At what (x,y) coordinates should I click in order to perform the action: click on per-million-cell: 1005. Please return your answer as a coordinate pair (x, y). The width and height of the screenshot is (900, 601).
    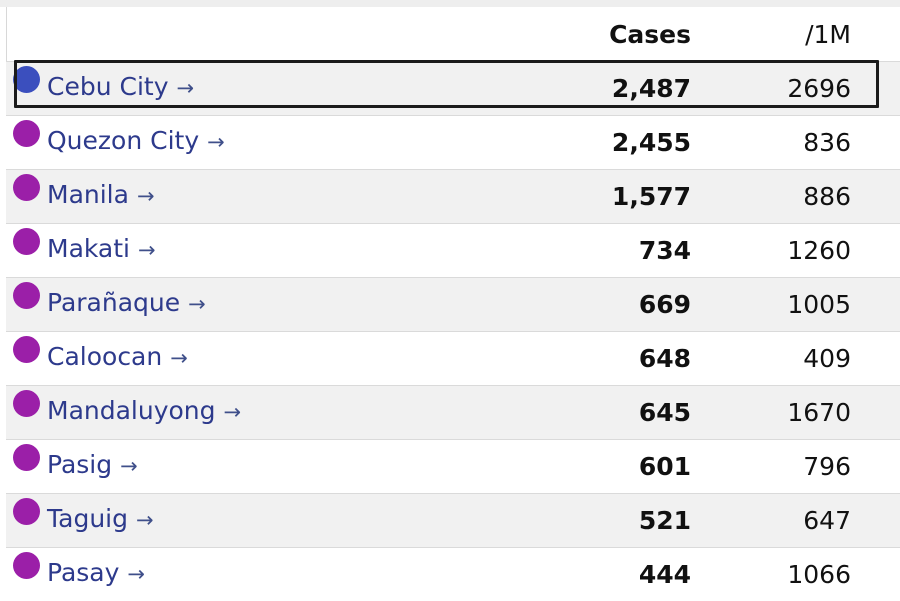
    Looking at the image, I should click on (778, 305).